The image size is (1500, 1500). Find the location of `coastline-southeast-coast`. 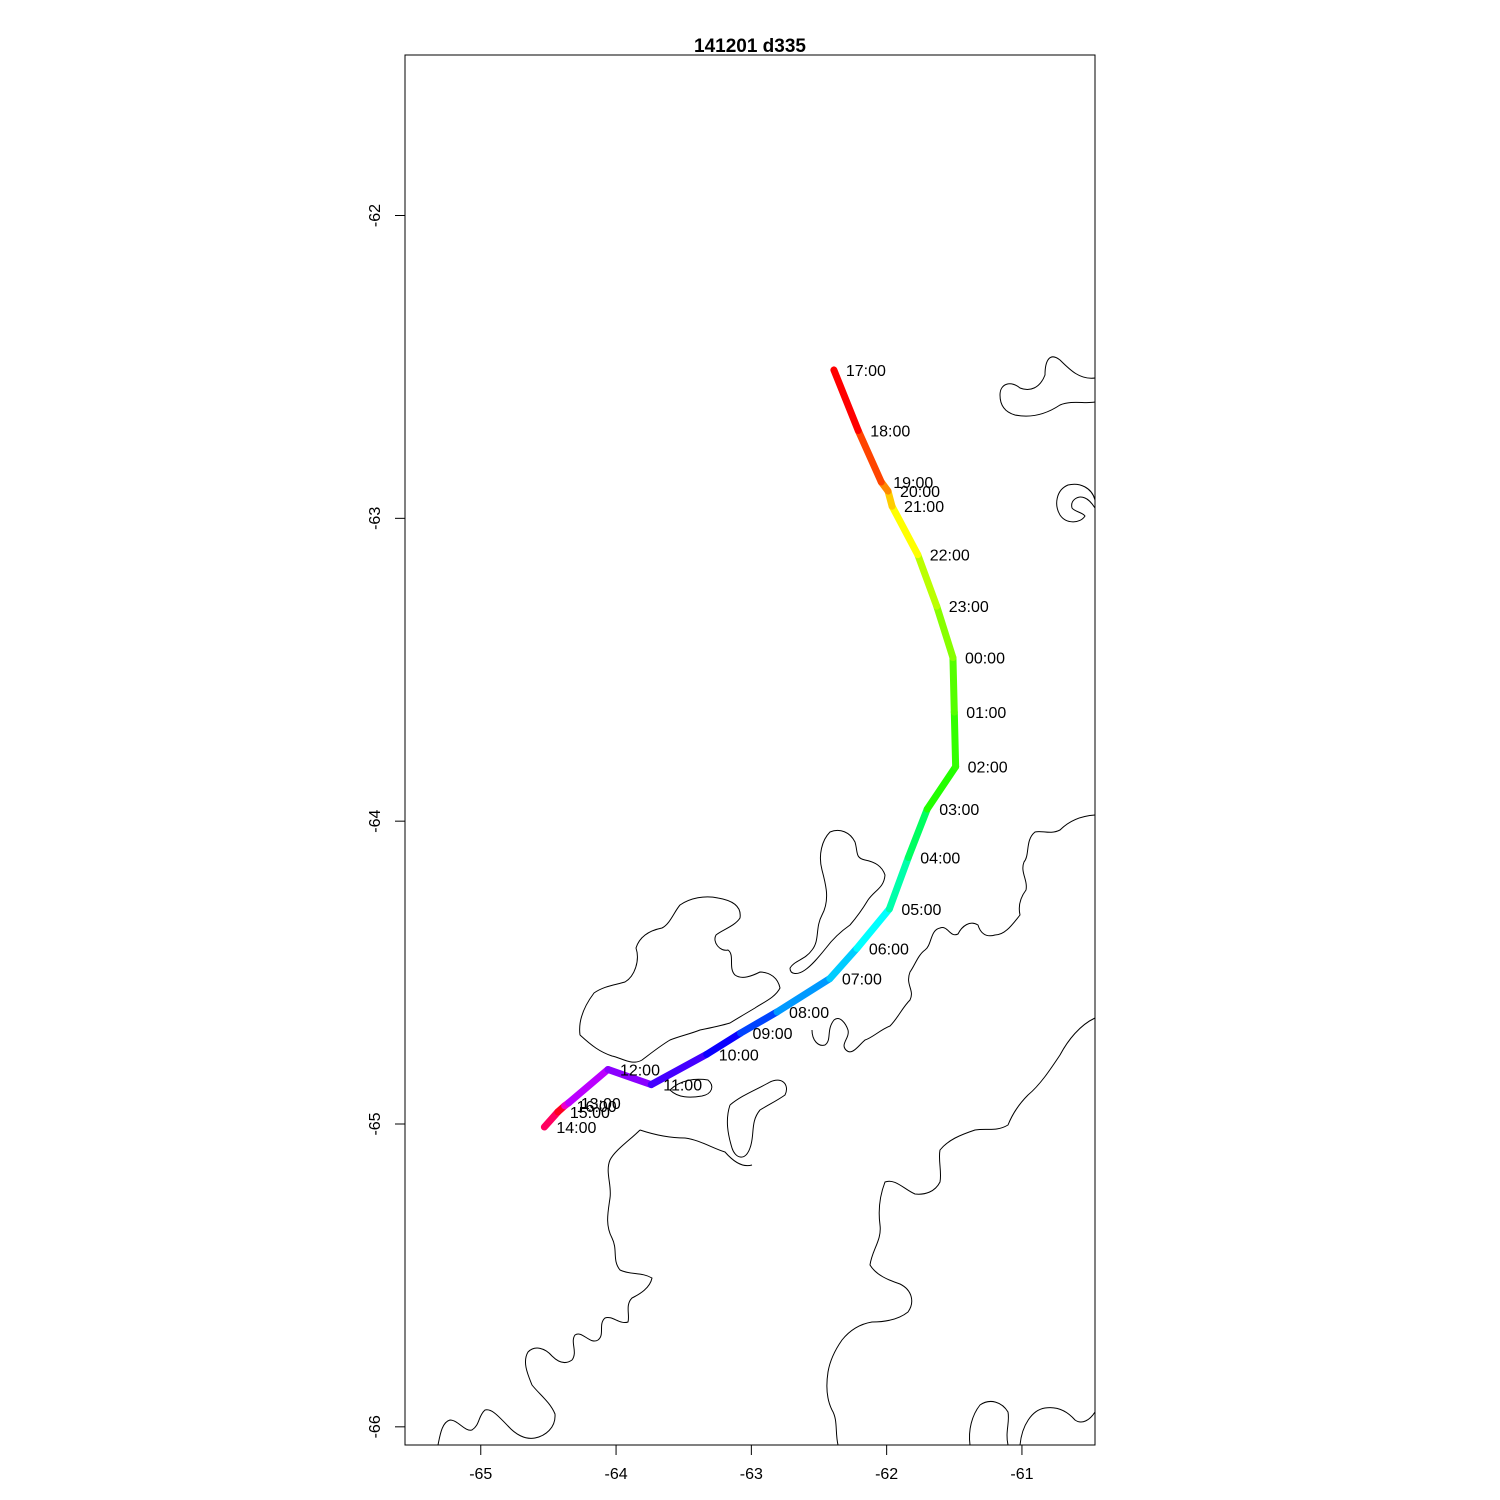

coastline-southeast-coast is located at coordinates (989, 1423).